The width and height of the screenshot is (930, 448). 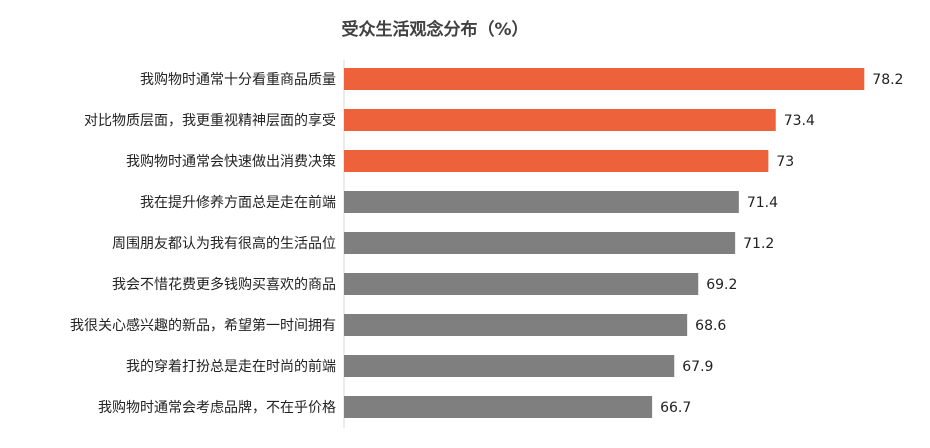 I want to click on value-label: 71.4, so click(x=762, y=203).